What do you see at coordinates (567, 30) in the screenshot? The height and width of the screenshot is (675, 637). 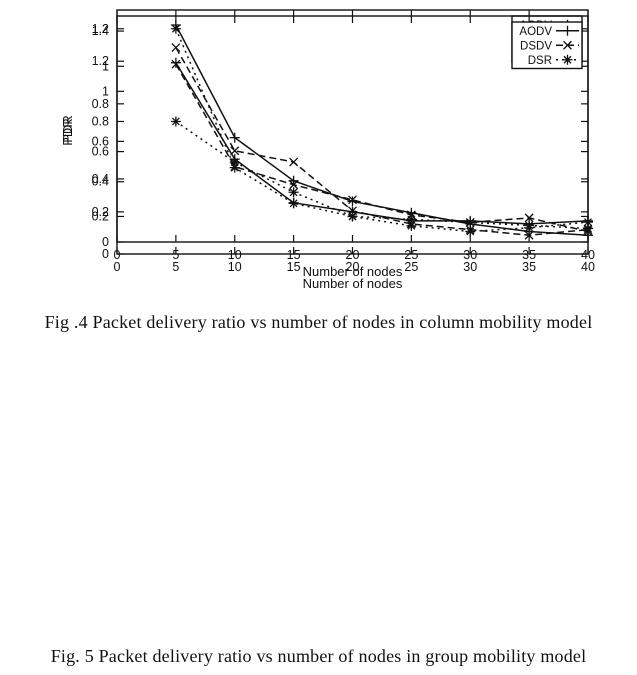 I see `plus-icon` at bounding box center [567, 30].